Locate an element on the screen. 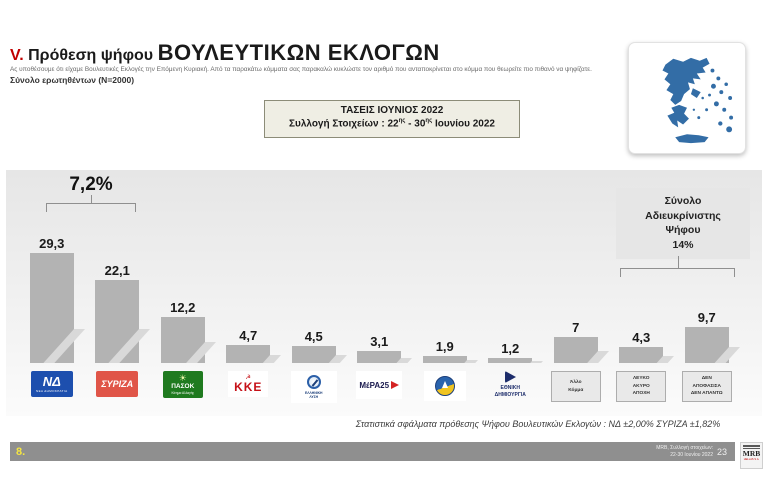 The height and width of the screenshot is (489, 768). category-label-box: Άλλο Κόμμα is located at coordinates (575, 386).